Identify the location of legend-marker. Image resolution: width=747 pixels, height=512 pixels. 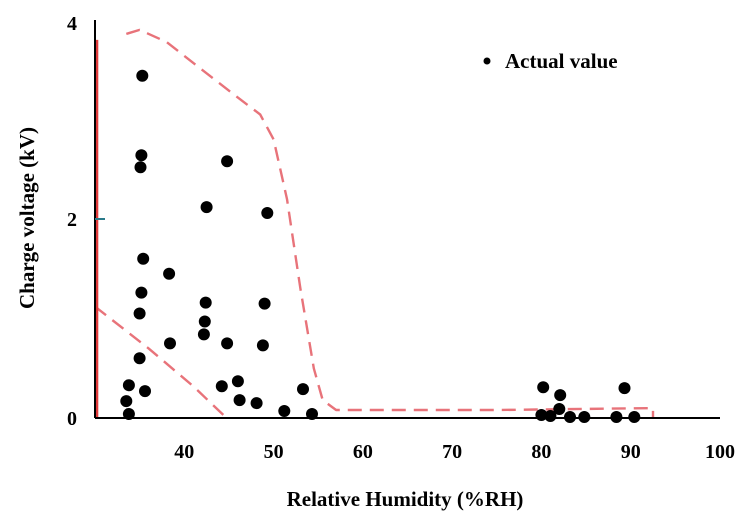
(487, 61).